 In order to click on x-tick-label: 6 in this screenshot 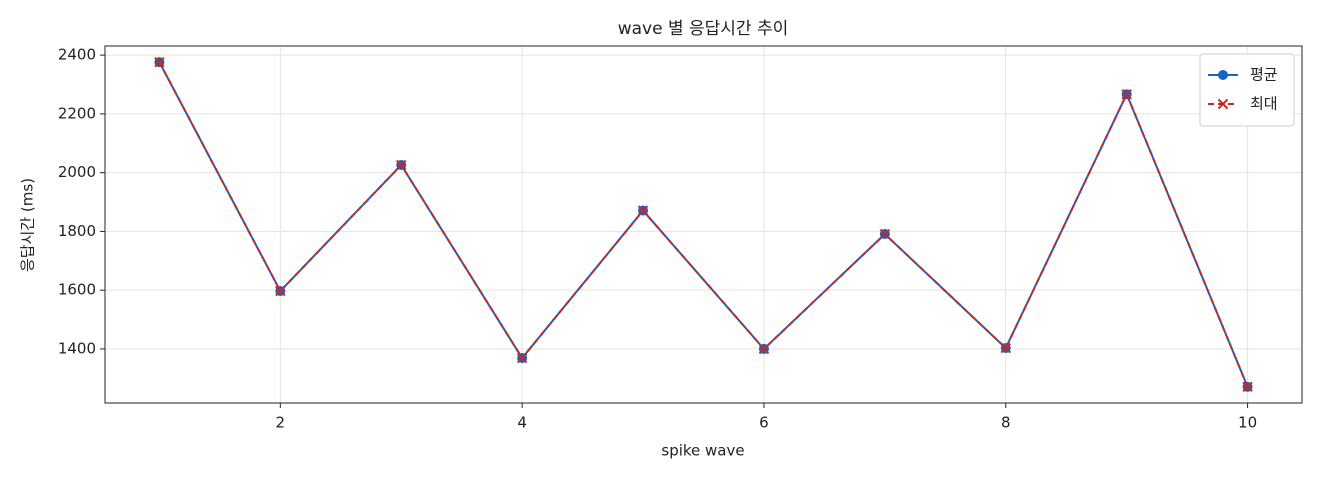, I will do `click(764, 423)`.